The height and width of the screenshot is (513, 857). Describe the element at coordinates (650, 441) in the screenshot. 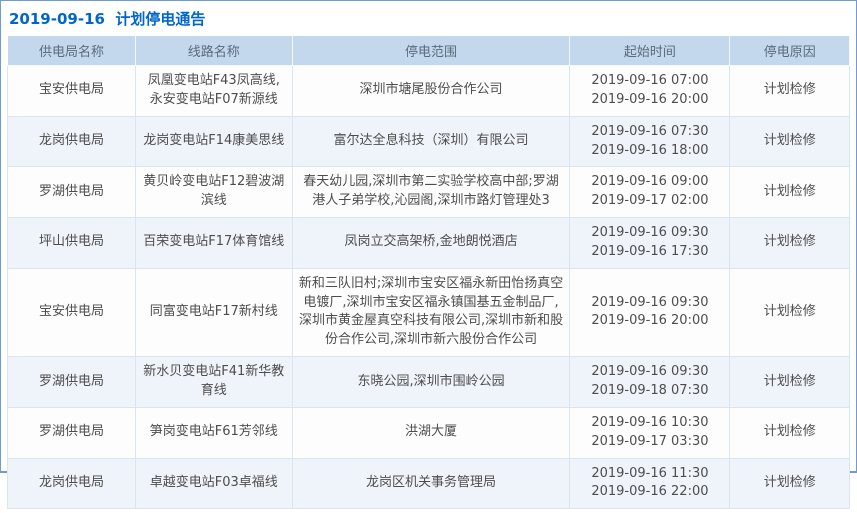

I see `end-time: 2019-09-17 03:30` at that location.